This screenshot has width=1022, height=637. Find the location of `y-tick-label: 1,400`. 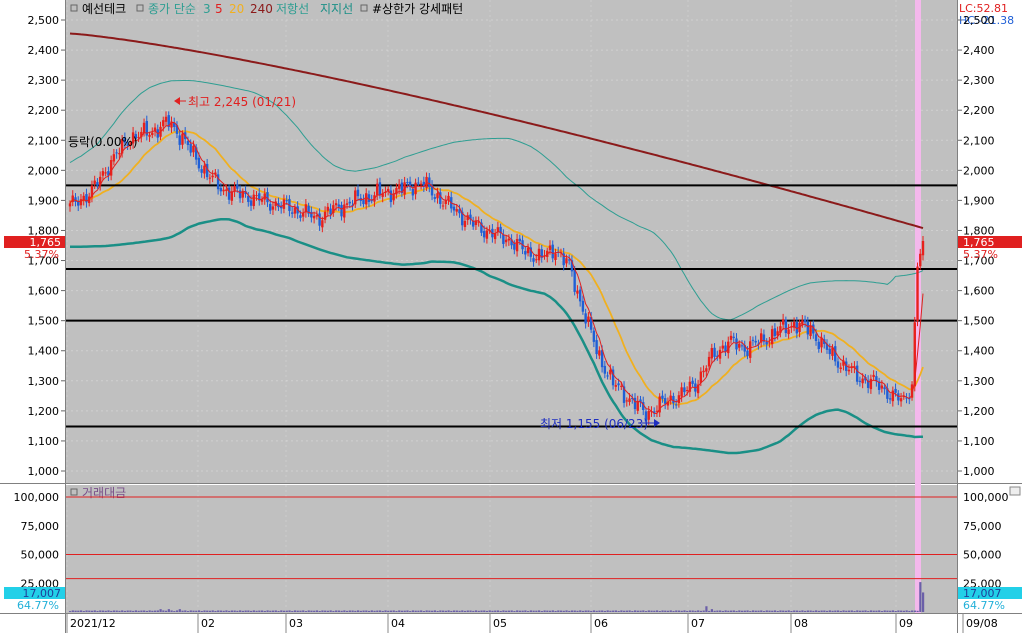

y-tick-label: 1,400 is located at coordinates (44, 351).